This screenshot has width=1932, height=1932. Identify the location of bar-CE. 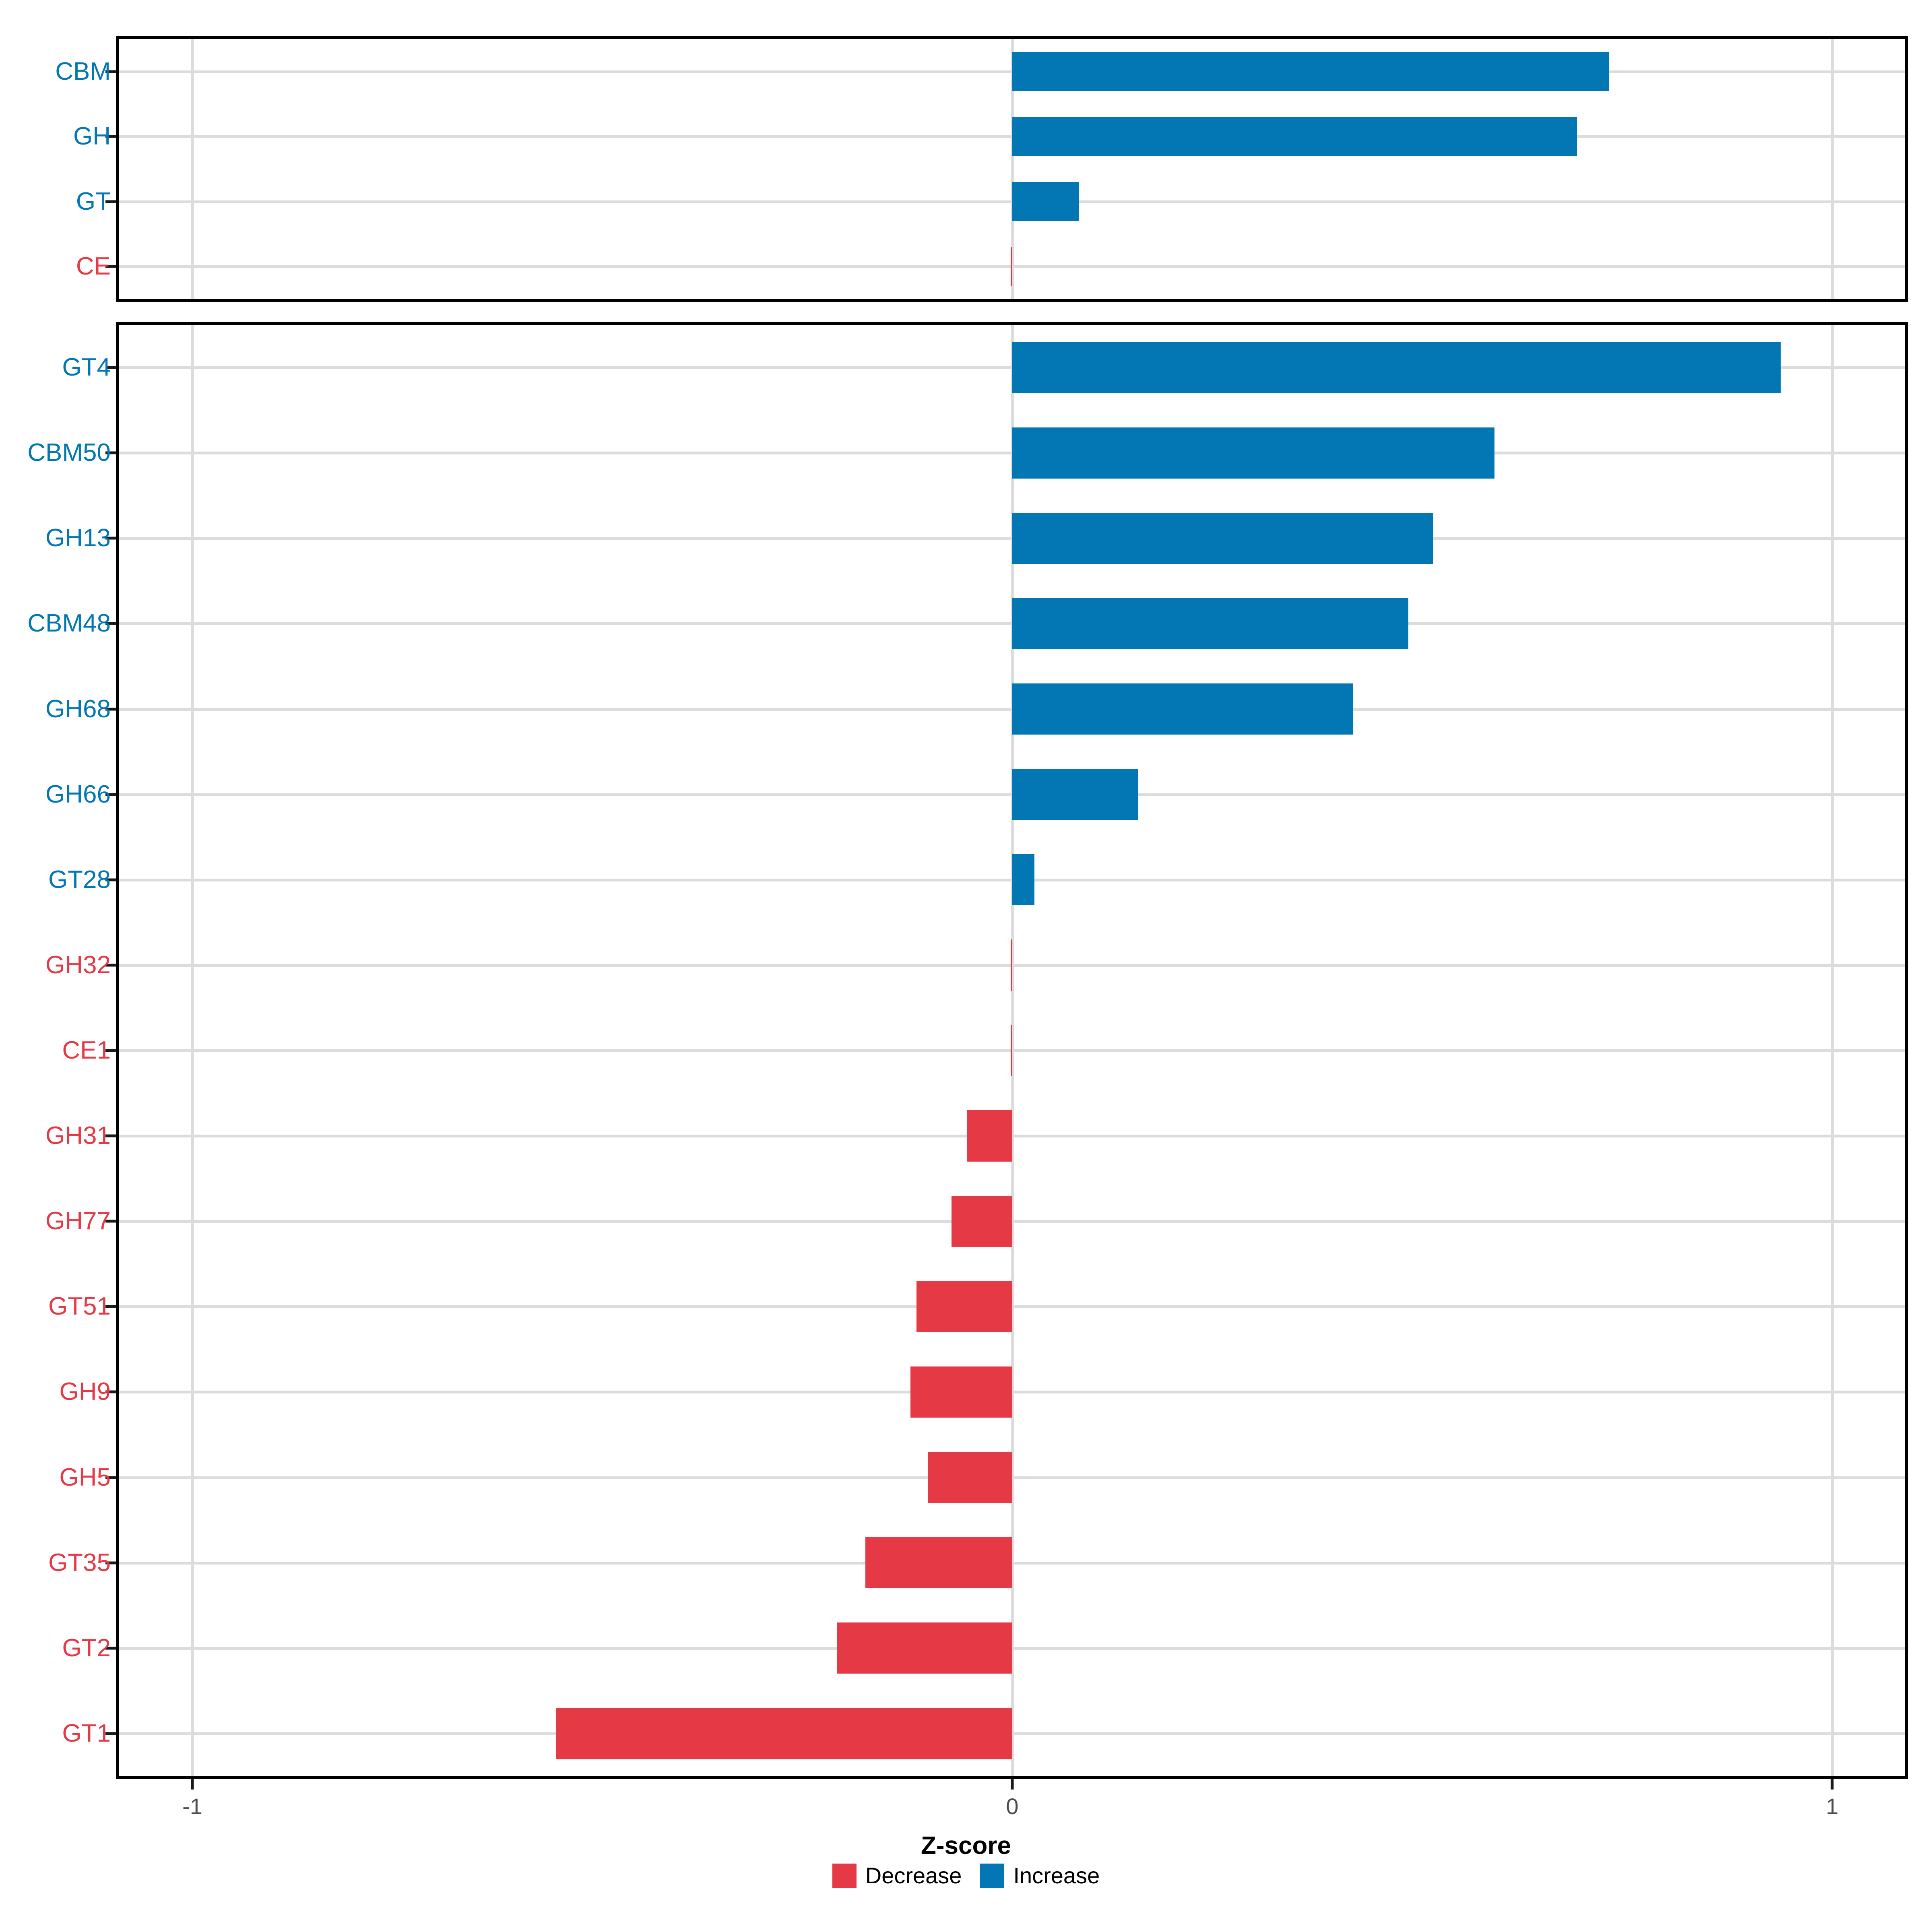
(1011, 266).